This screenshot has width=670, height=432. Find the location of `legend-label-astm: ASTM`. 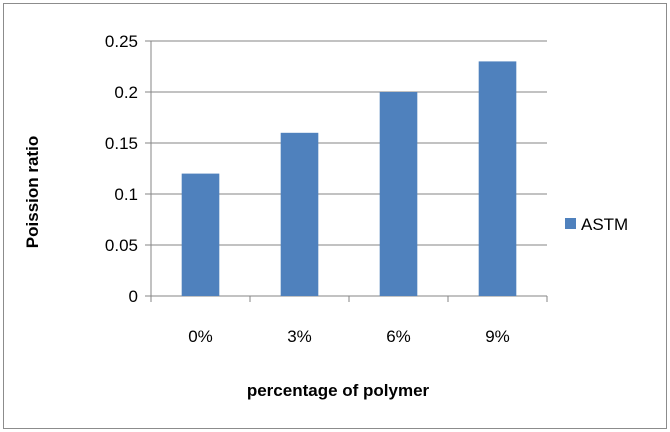

legend-label-astm: ASTM is located at coordinates (604, 224).